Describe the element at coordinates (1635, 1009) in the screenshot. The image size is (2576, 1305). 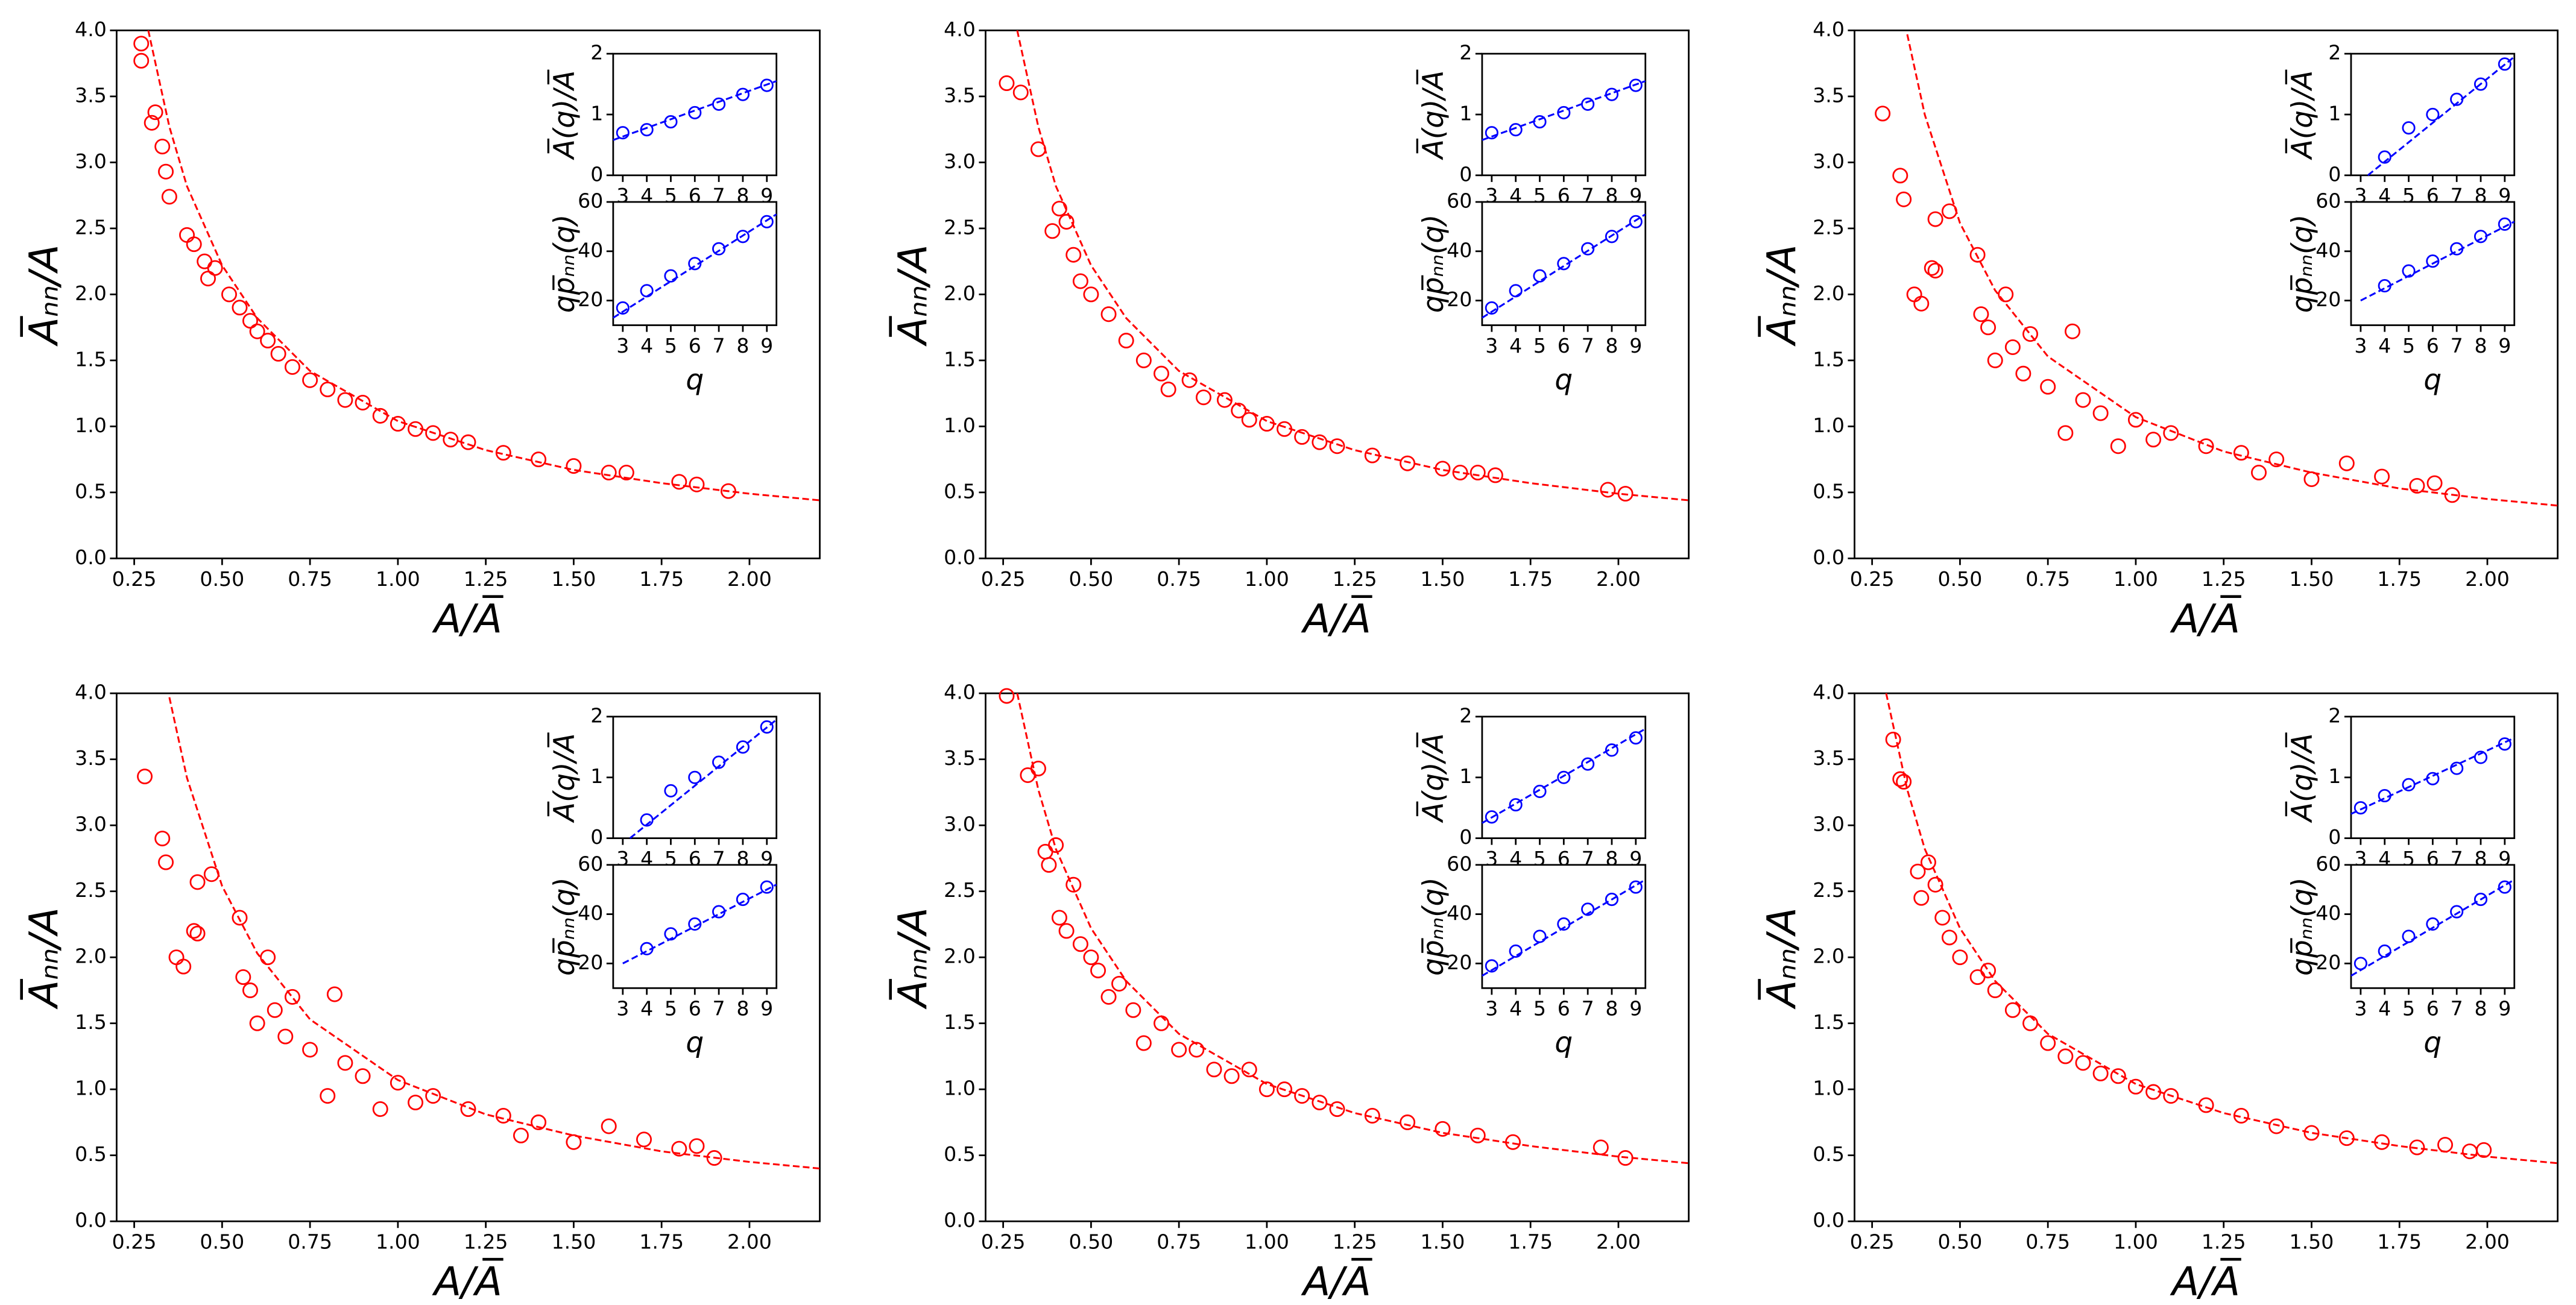
I see `x-tick-label: 9` at that location.